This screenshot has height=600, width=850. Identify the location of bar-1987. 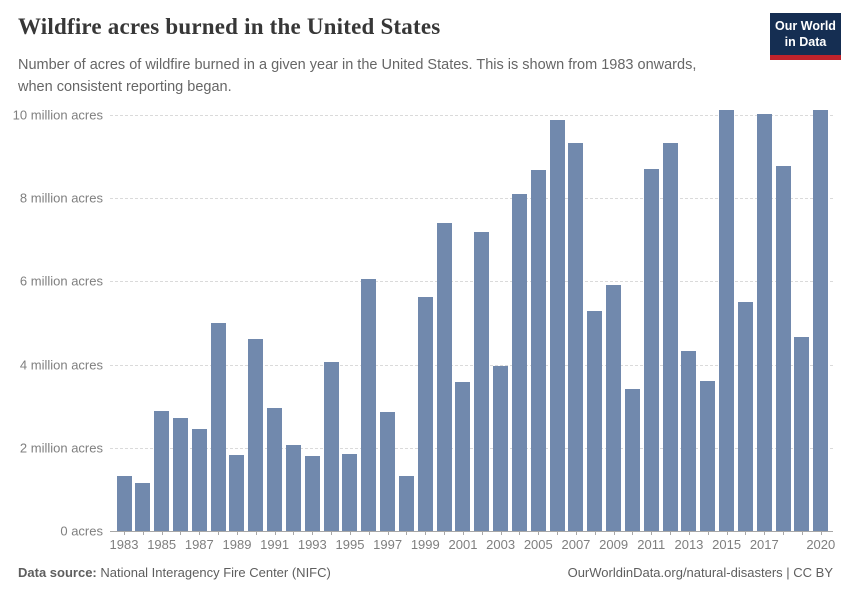
(199, 480).